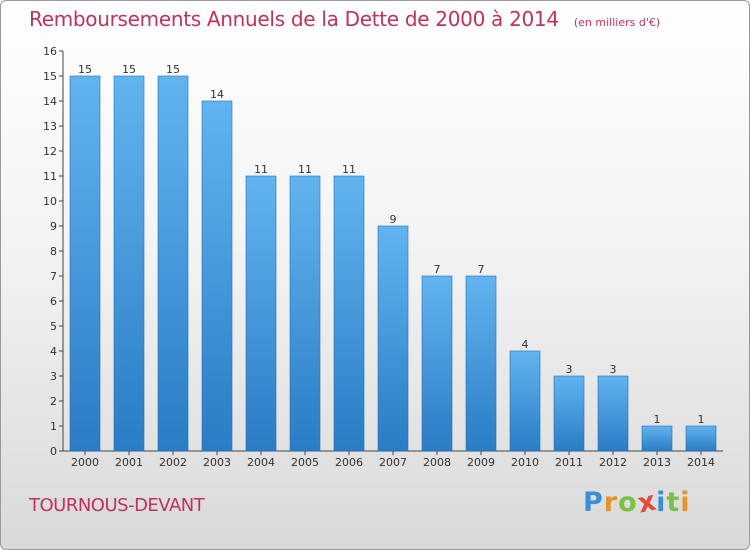 This screenshot has height=550, width=750. I want to click on bar-2004, so click(261, 313).